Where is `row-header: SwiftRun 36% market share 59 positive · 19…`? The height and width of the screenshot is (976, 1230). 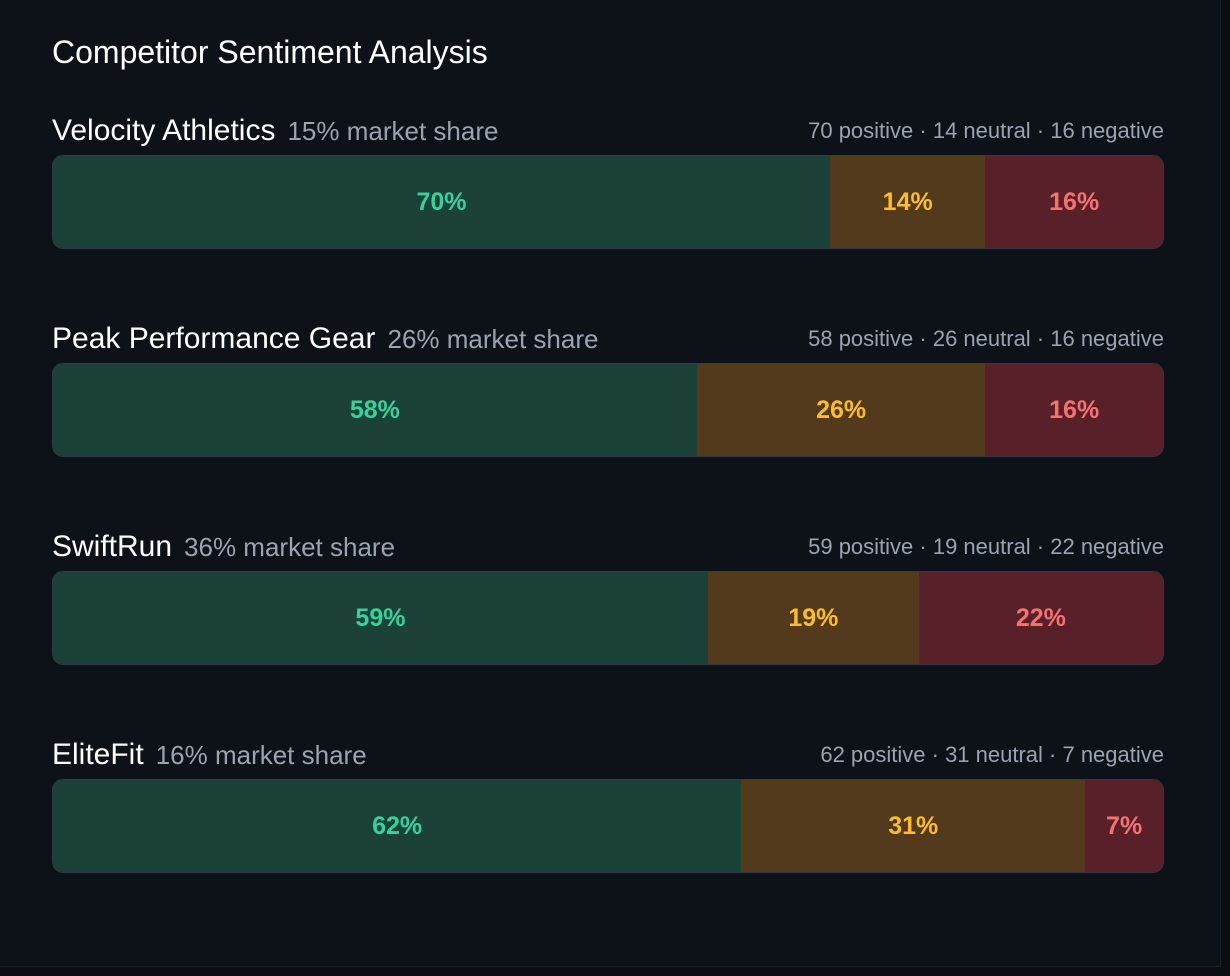
row-header: SwiftRun 36% market share 59 positive · 19… is located at coordinates (608, 548).